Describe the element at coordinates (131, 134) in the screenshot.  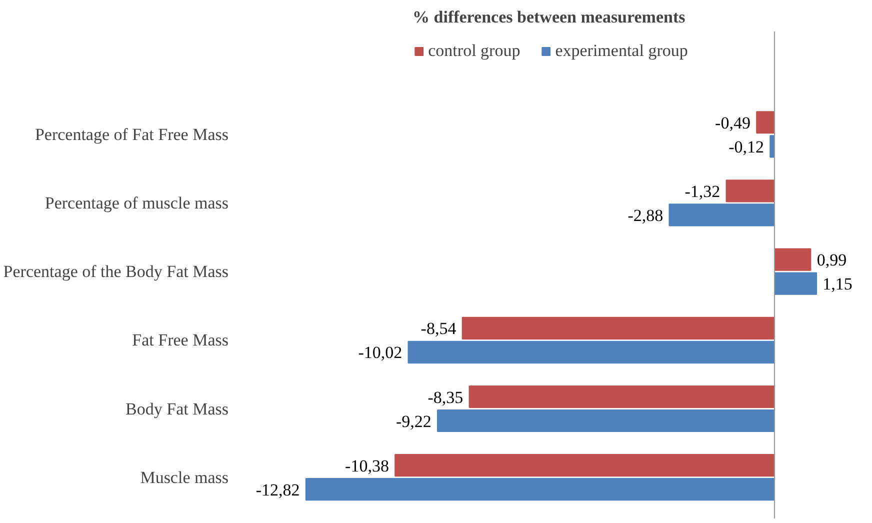
I see `y-tick-label: Percentage of Fat Free Mass` at that location.